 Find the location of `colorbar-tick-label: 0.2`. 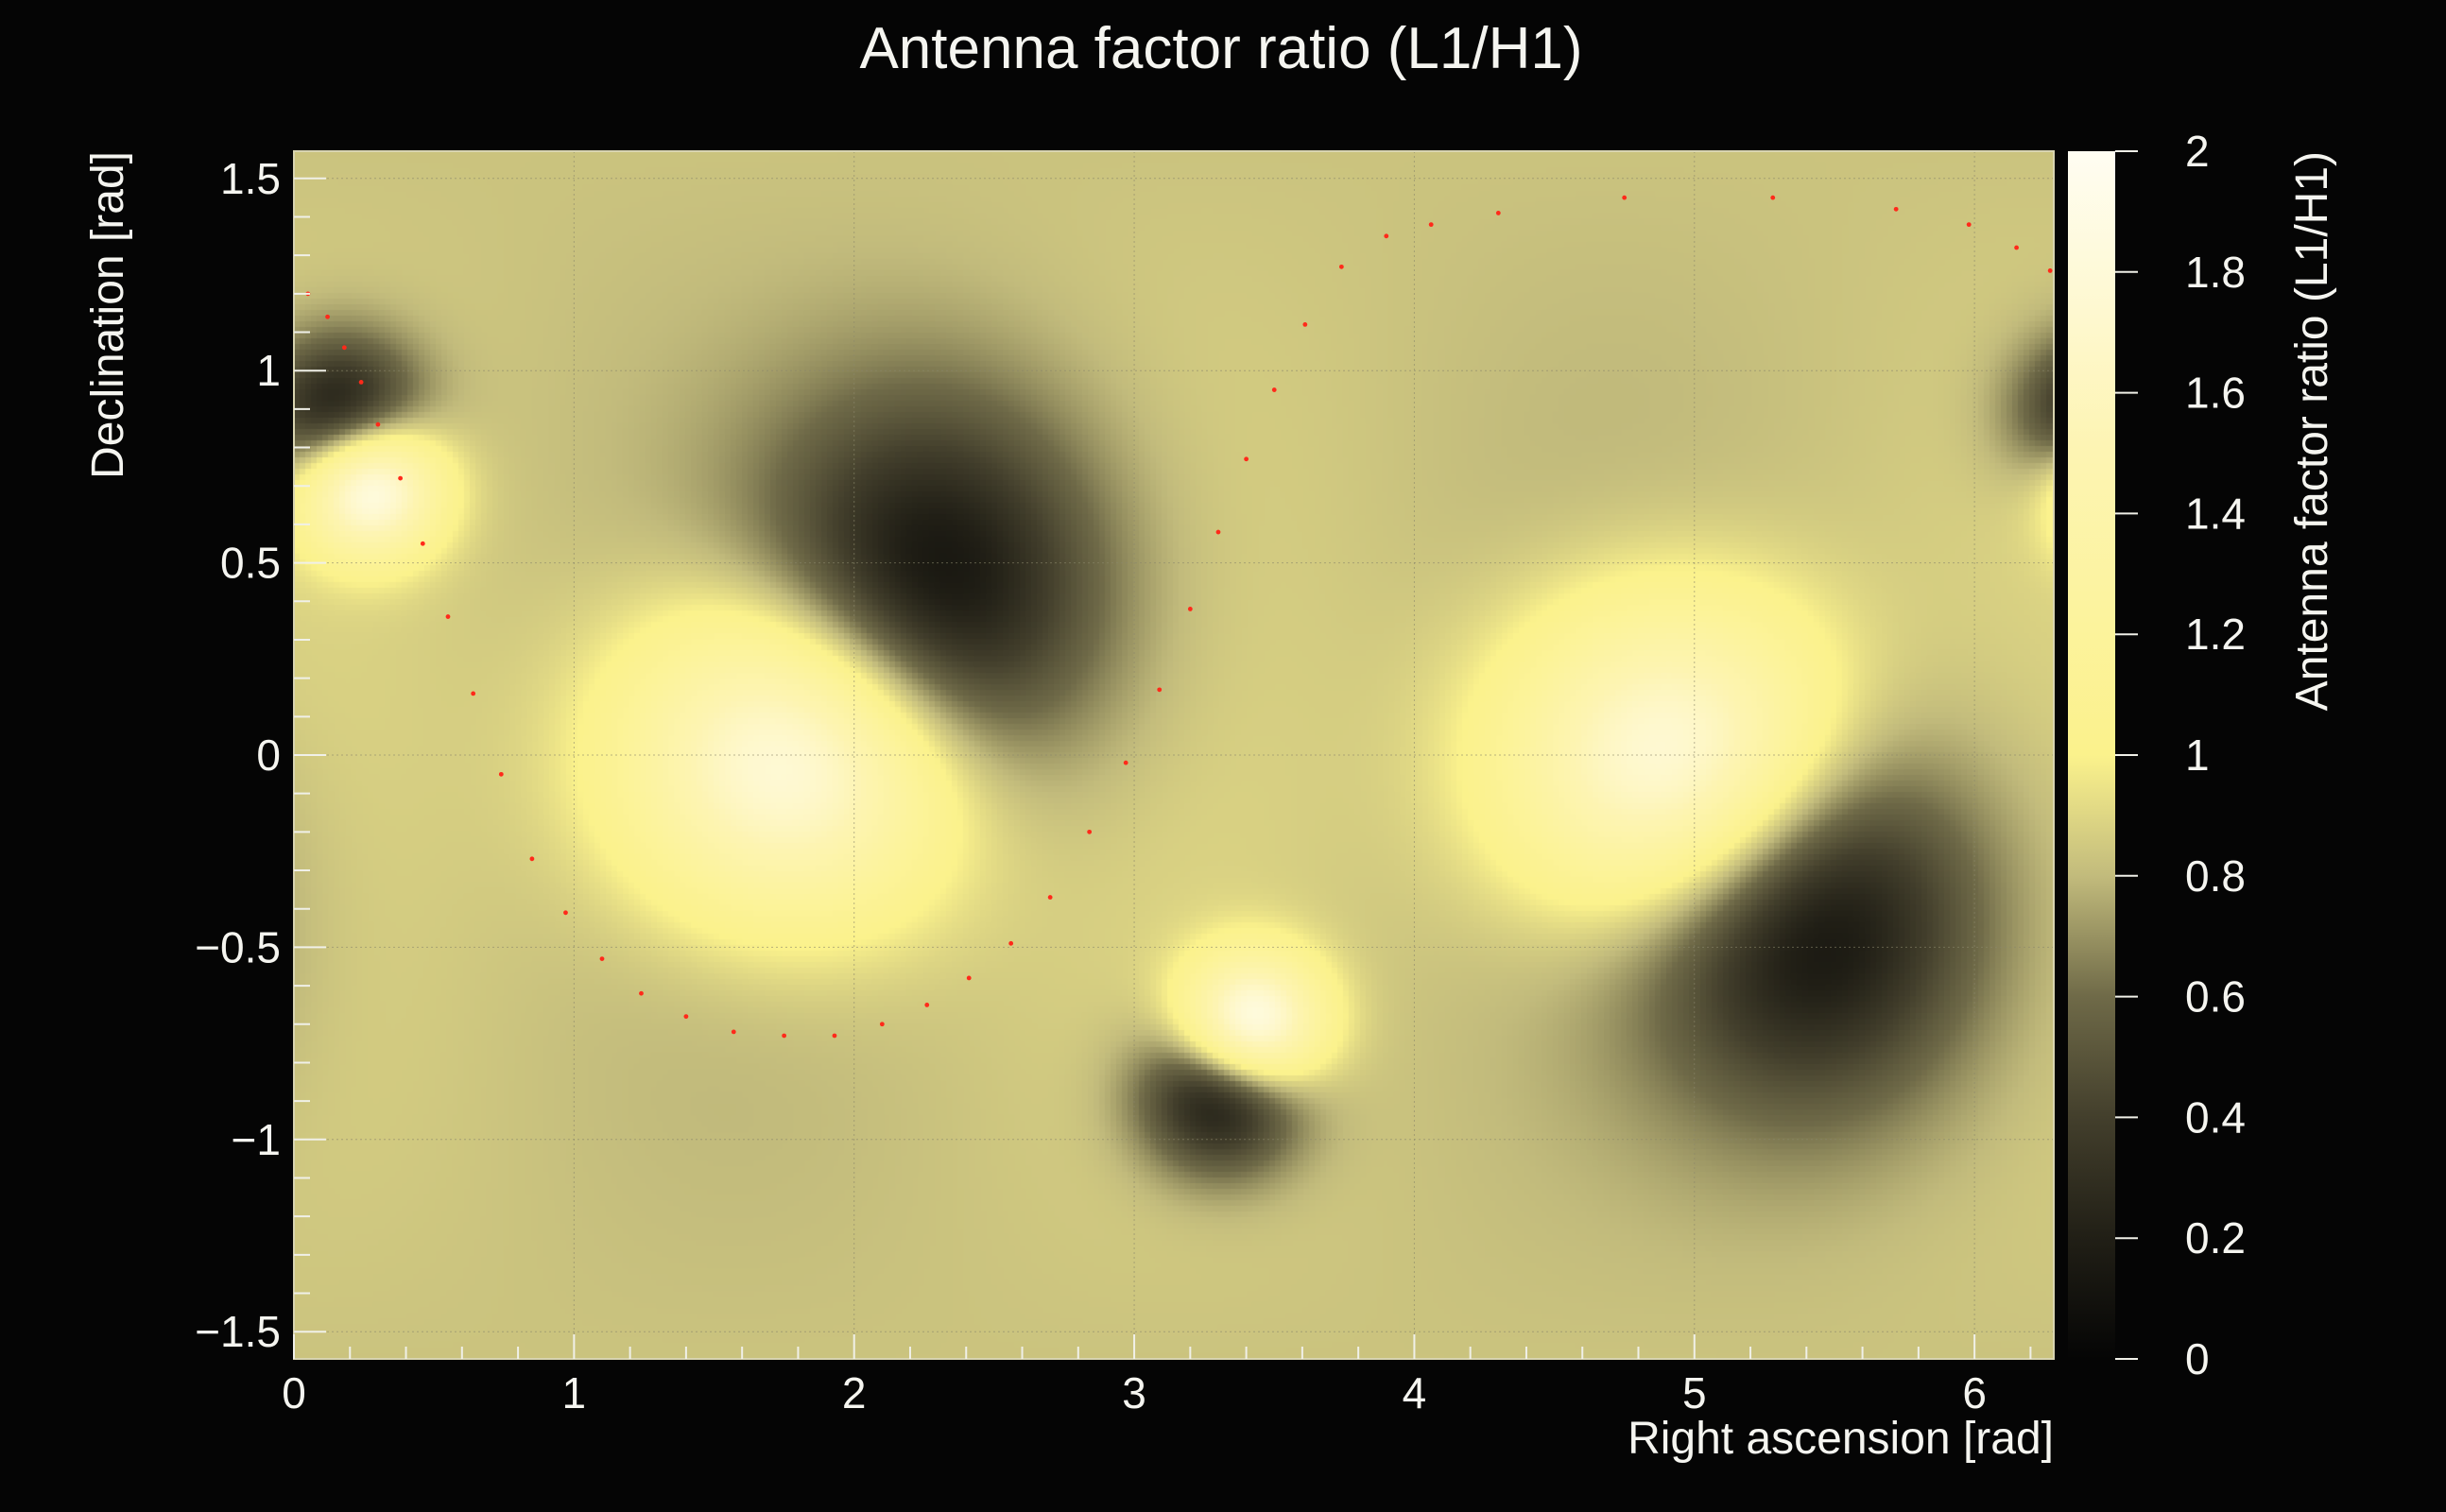

colorbar-tick-label: 0.2 is located at coordinates (2215, 1238).